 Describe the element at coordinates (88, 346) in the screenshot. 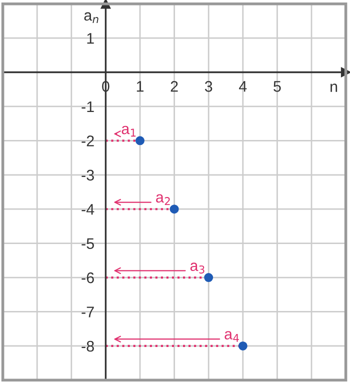

I see `y-tick-label: -8` at that location.